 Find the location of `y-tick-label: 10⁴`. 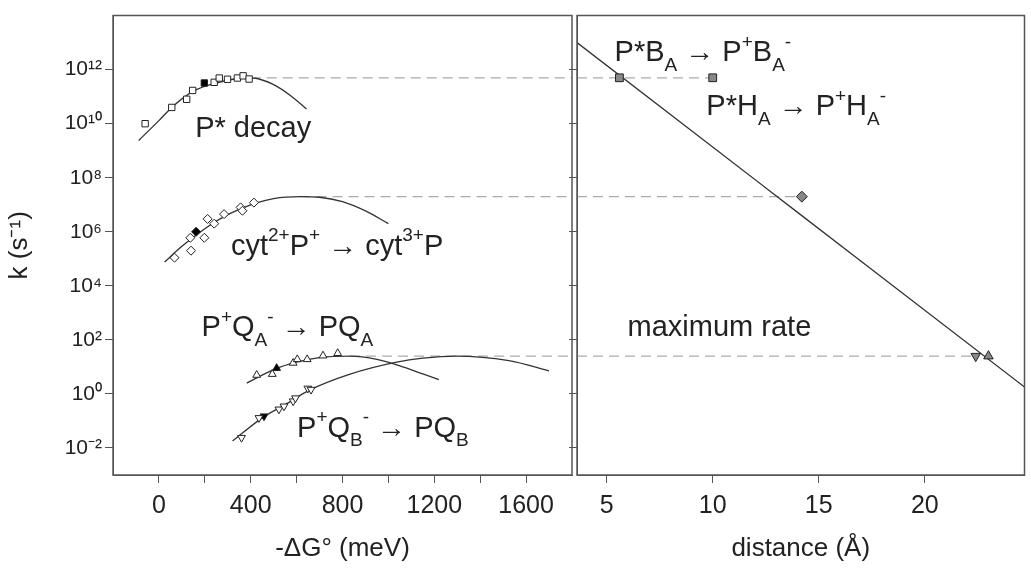

y-tick-label: 10⁴ is located at coordinates (85, 284).